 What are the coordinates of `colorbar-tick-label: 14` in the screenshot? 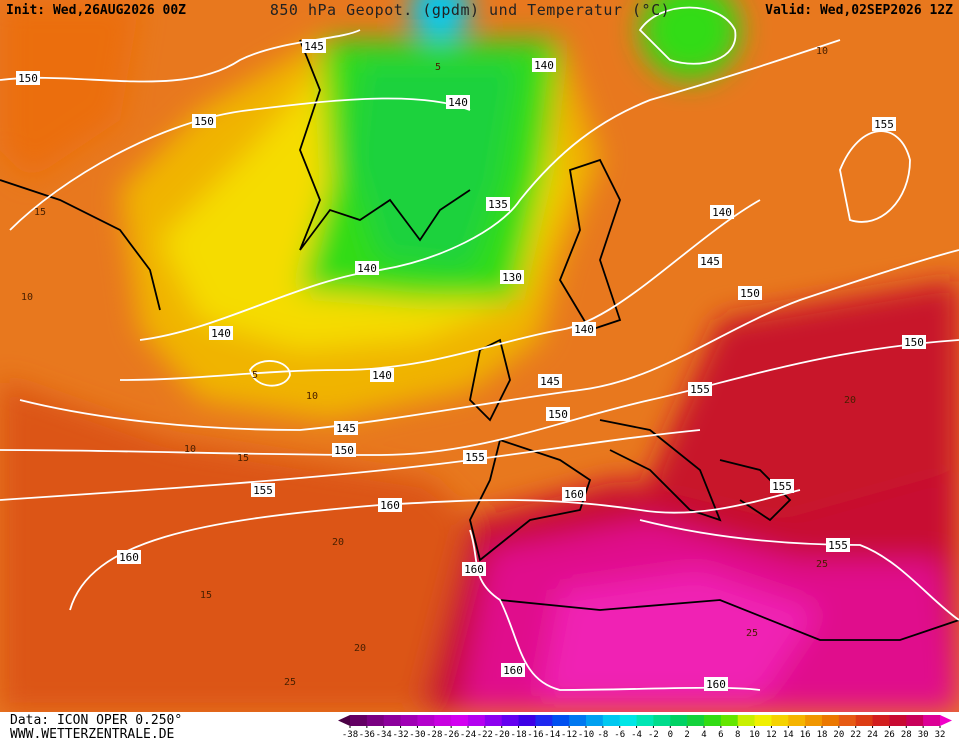 It's located at (788, 735).